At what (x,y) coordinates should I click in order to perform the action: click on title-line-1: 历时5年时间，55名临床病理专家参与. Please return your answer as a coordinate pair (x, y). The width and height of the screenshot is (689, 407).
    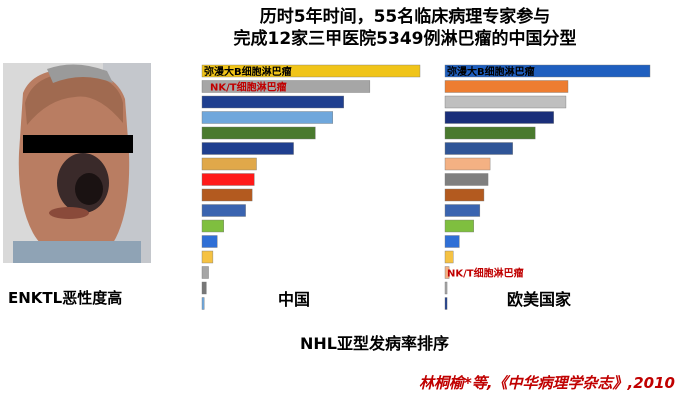
    Looking at the image, I should click on (405, 17).